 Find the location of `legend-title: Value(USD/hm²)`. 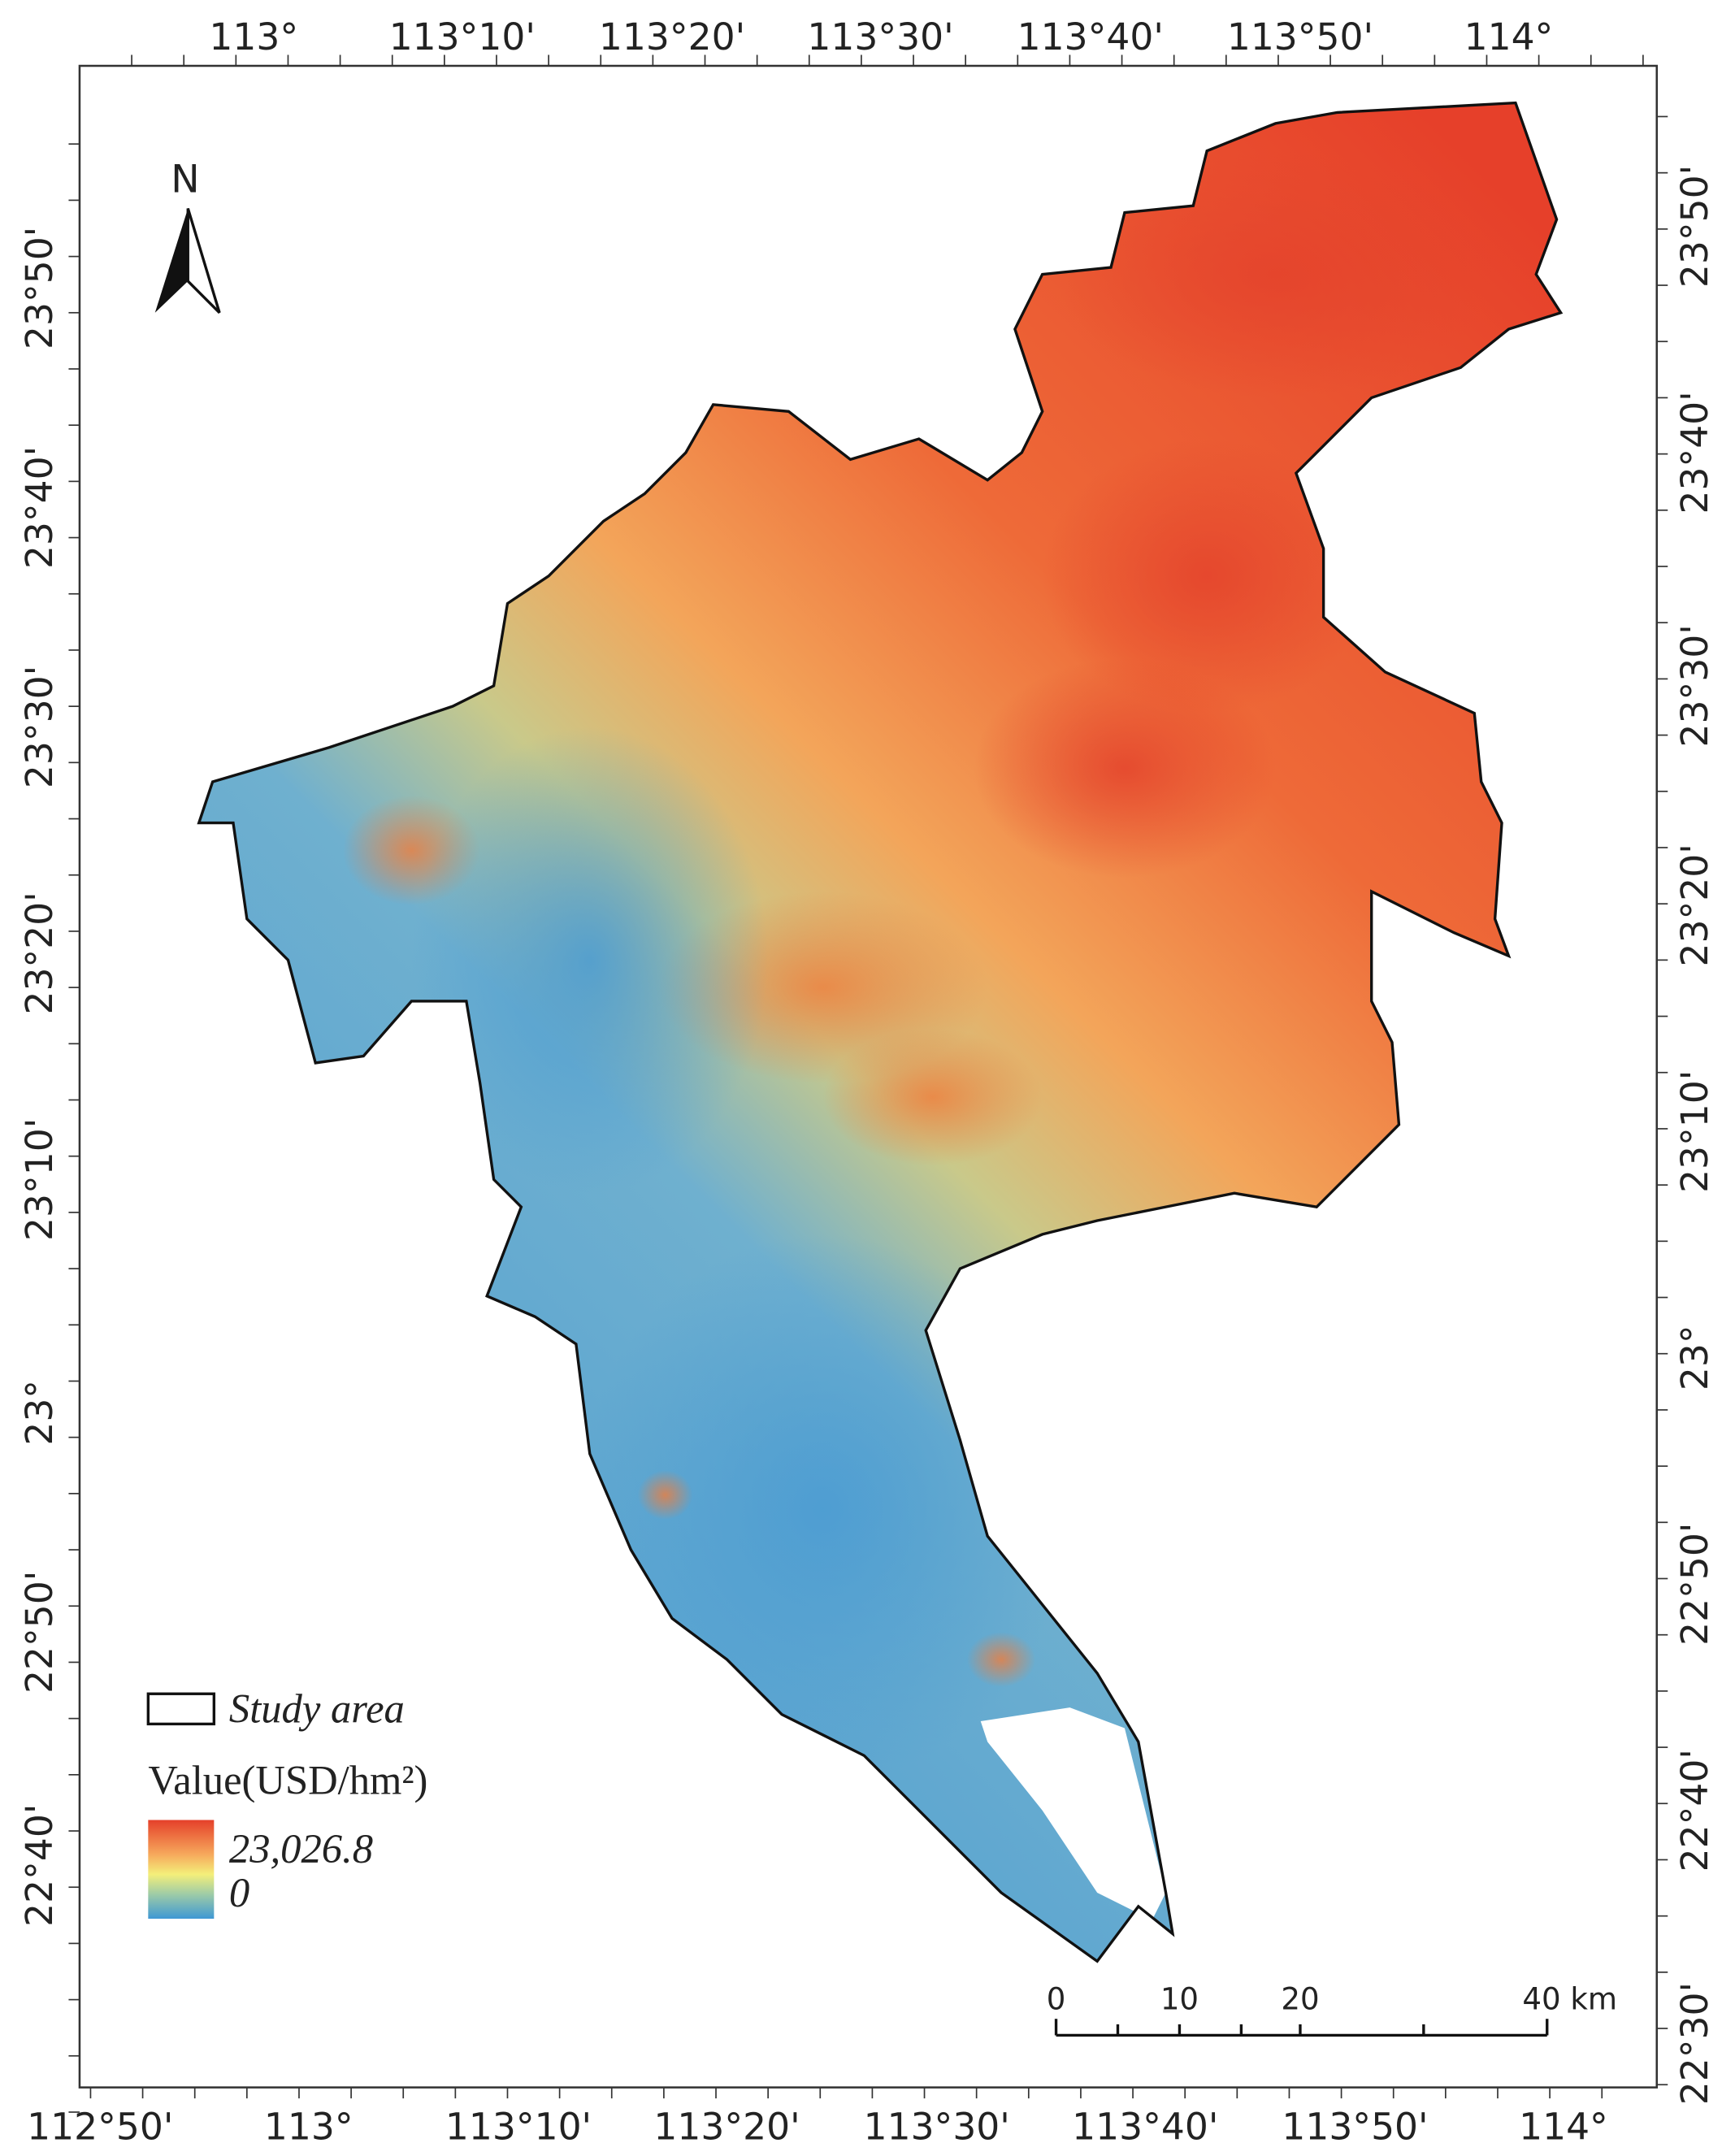

legend-title: Value(USD/hm²) is located at coordinates (287, 1779).